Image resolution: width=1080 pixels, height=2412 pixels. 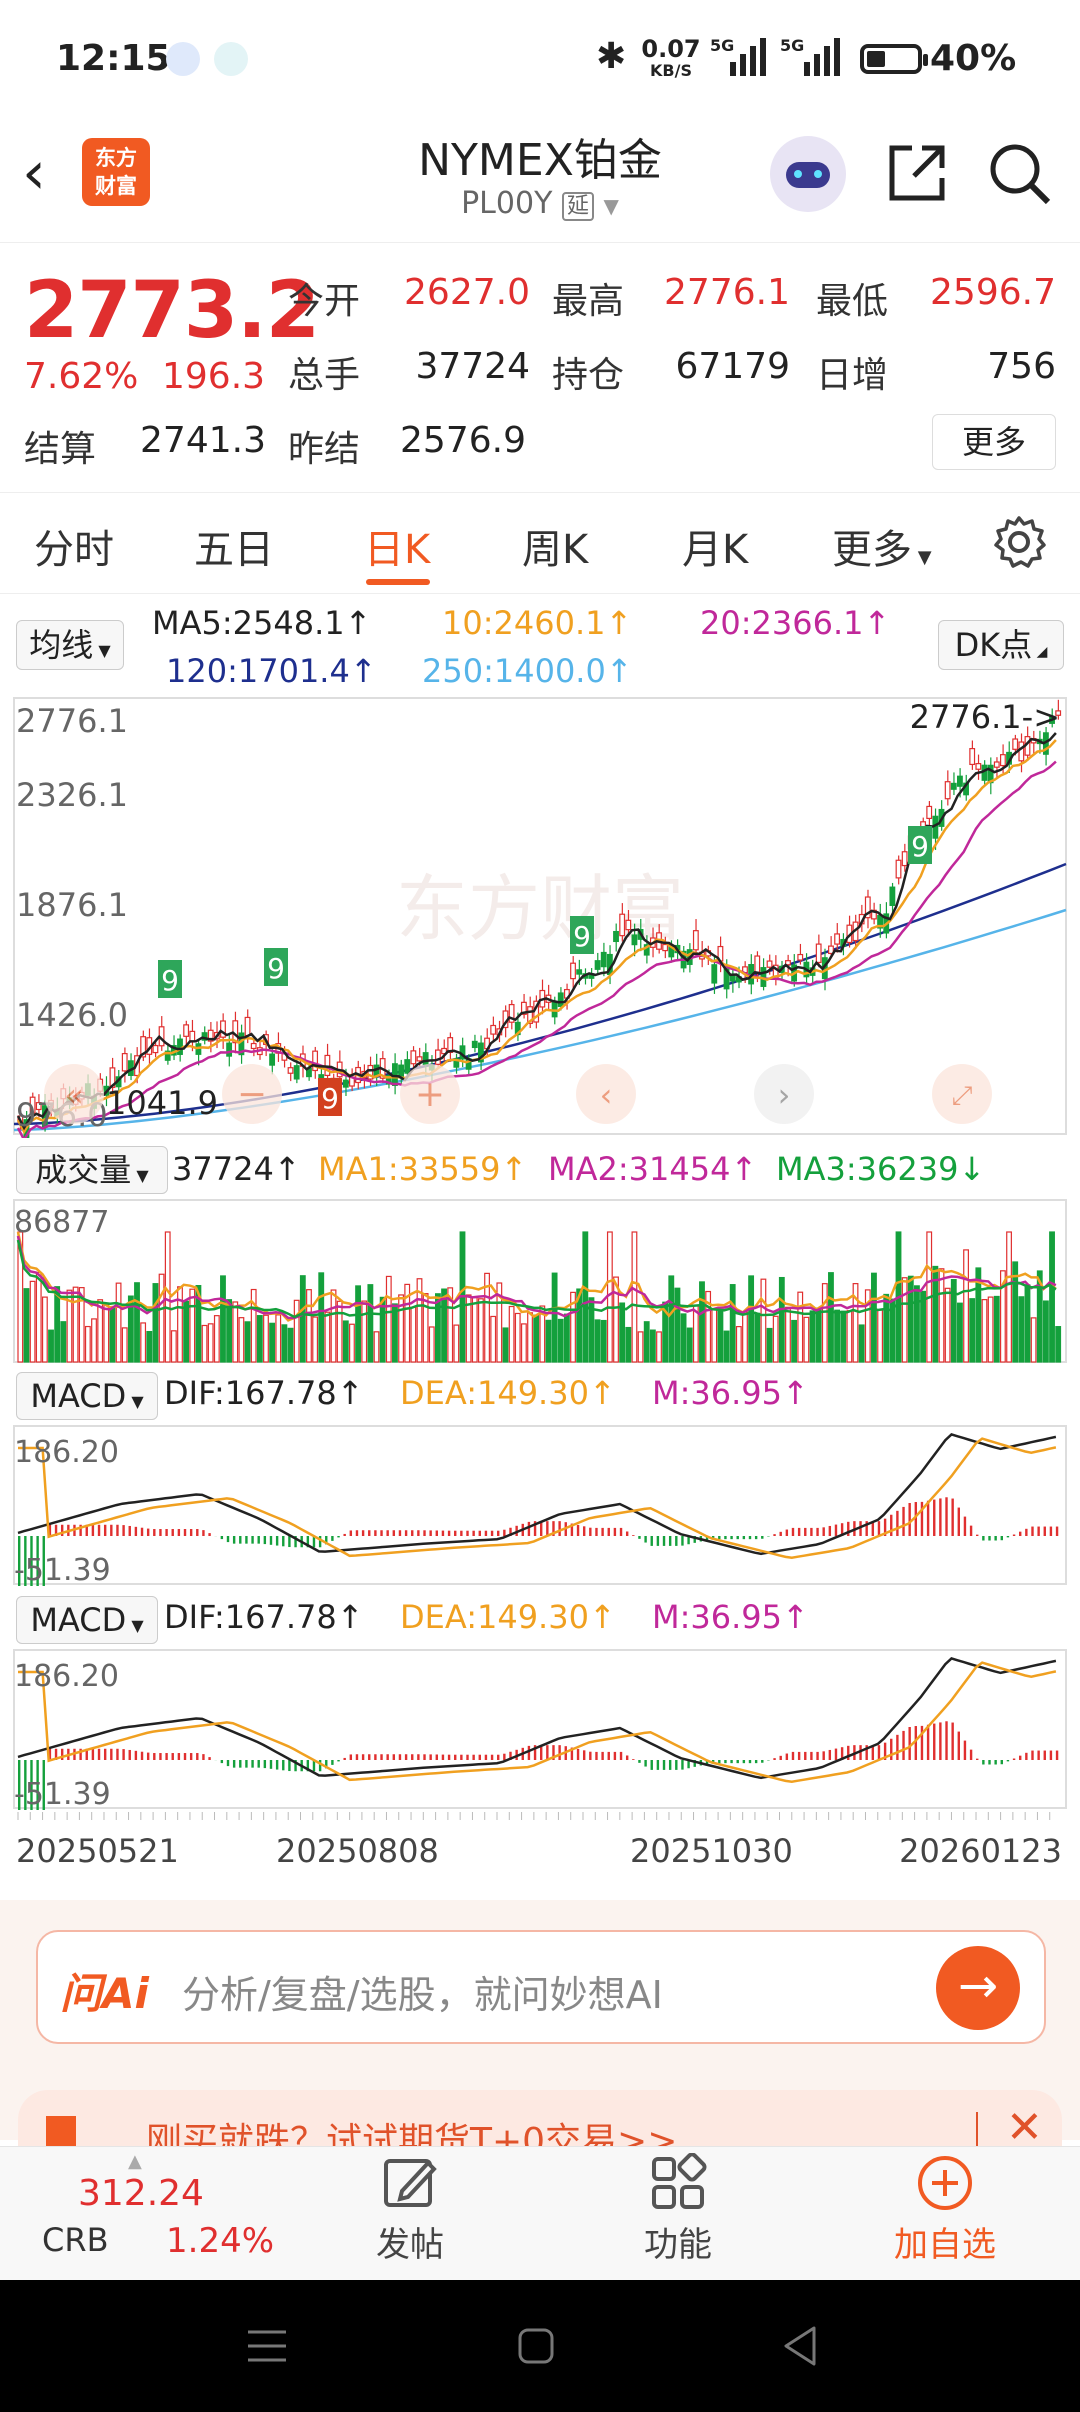 What do you see at coordinates (74, 550) in the screenshot?
I see `tab-intraday: 分时` at bounding box center [74, 550].